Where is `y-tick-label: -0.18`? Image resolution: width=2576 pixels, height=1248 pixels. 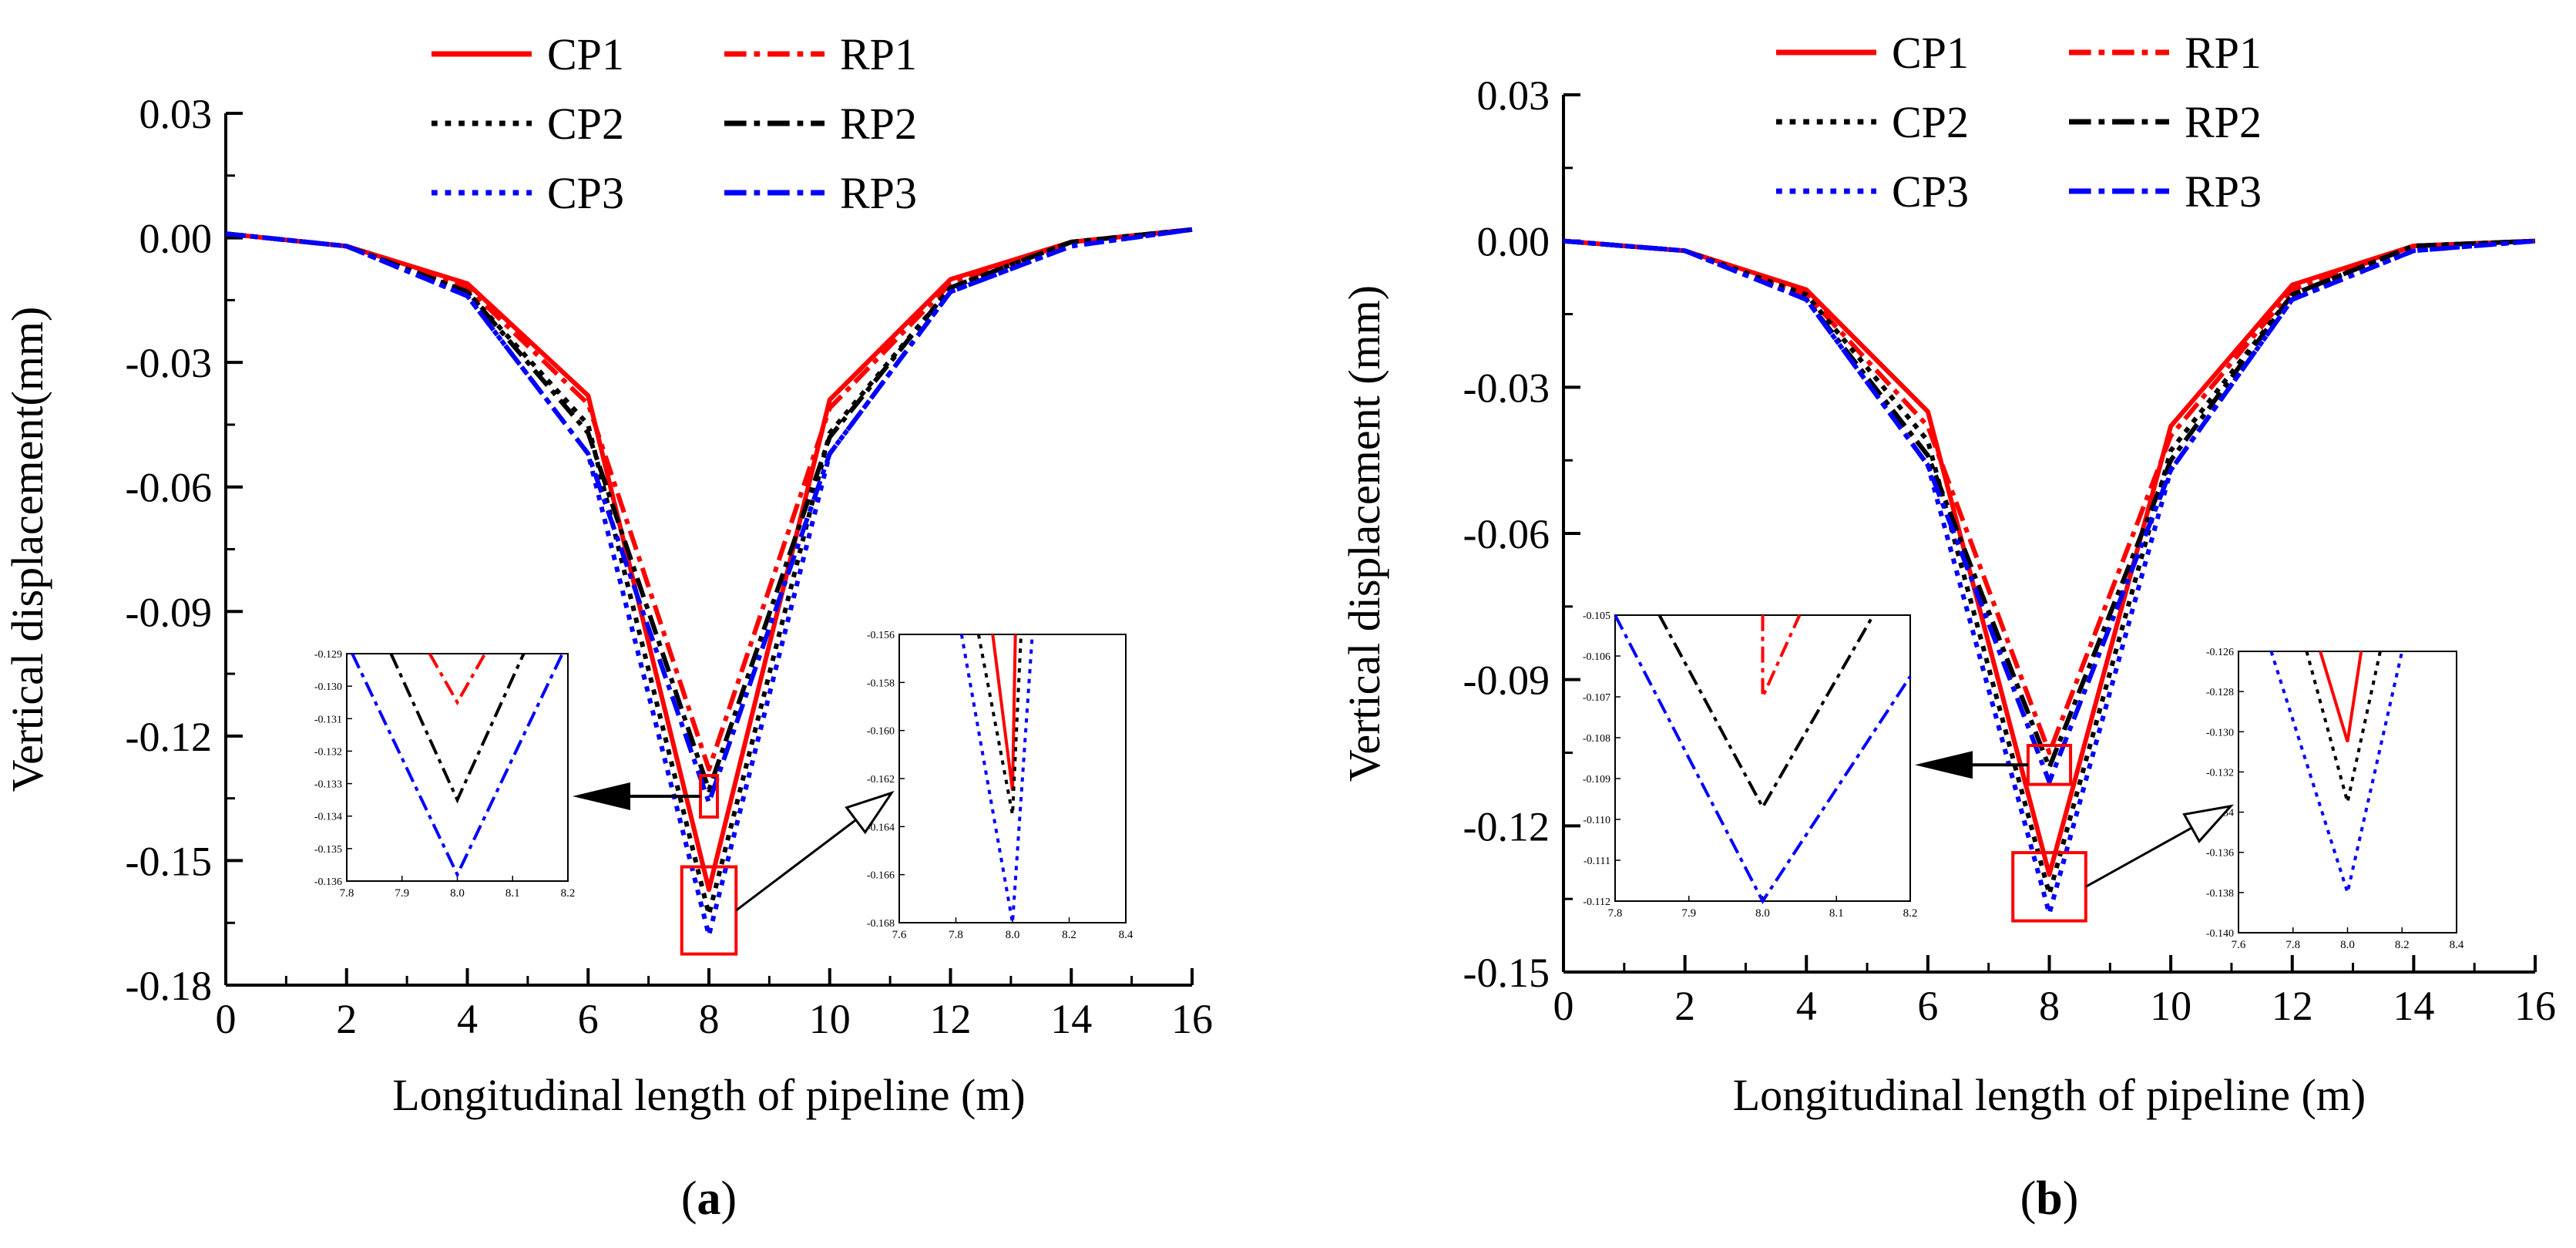 y-tick-label: -0.18 is located at coordinates (169, 986).